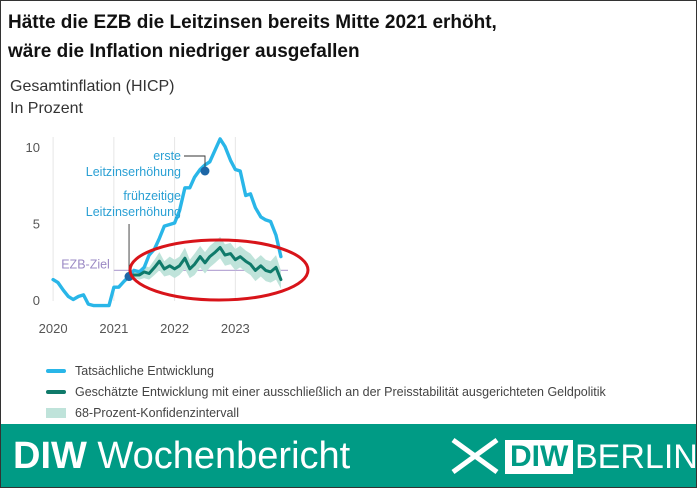  Describe the element at coordinates (167, 156) in the screenshot. I see `annotation-erste-line-0: erste` at that location.